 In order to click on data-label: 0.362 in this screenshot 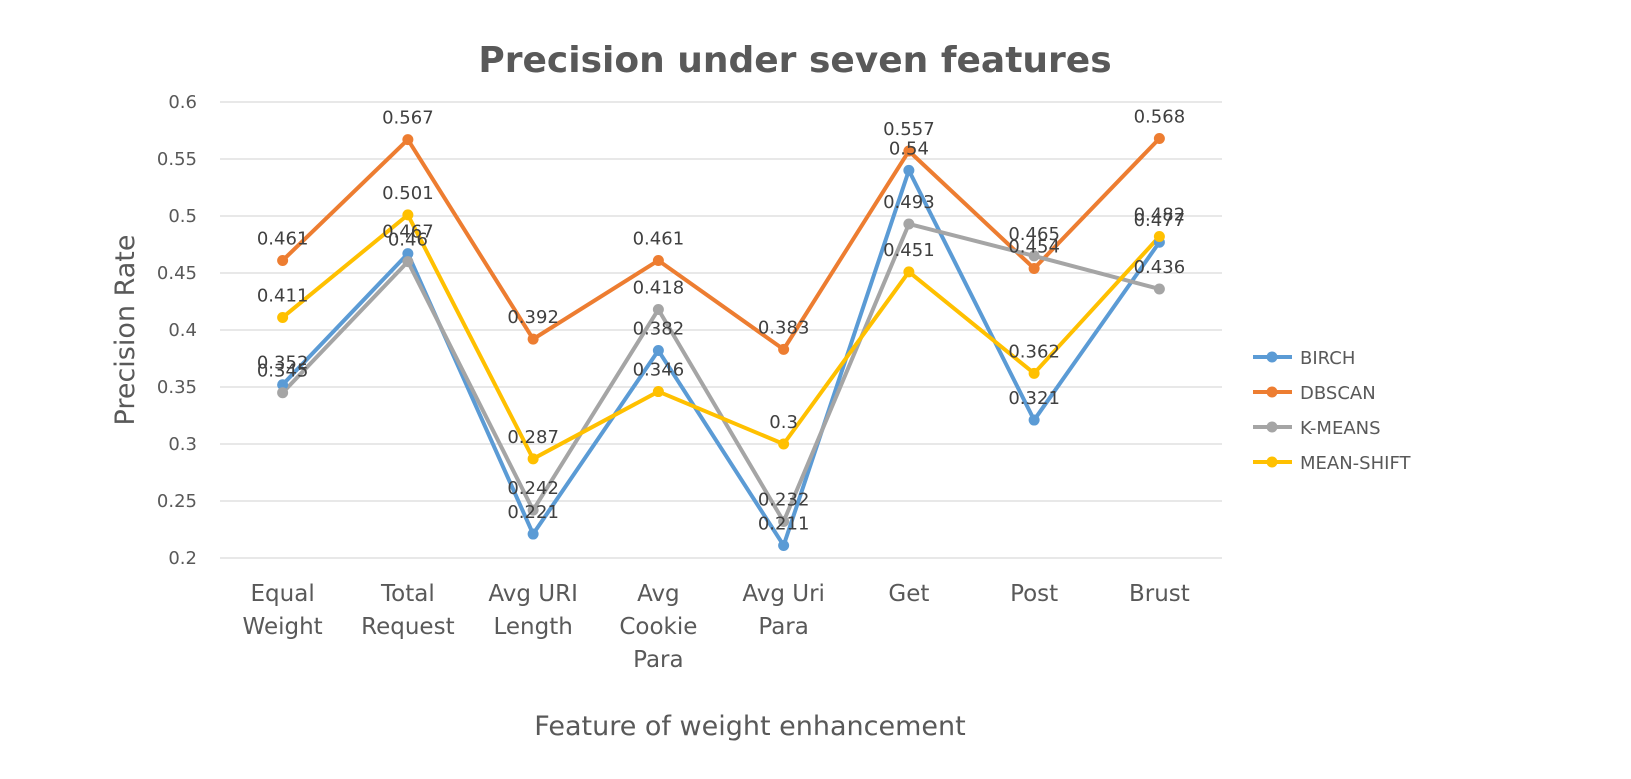, I will do `click(1034, 351)`.